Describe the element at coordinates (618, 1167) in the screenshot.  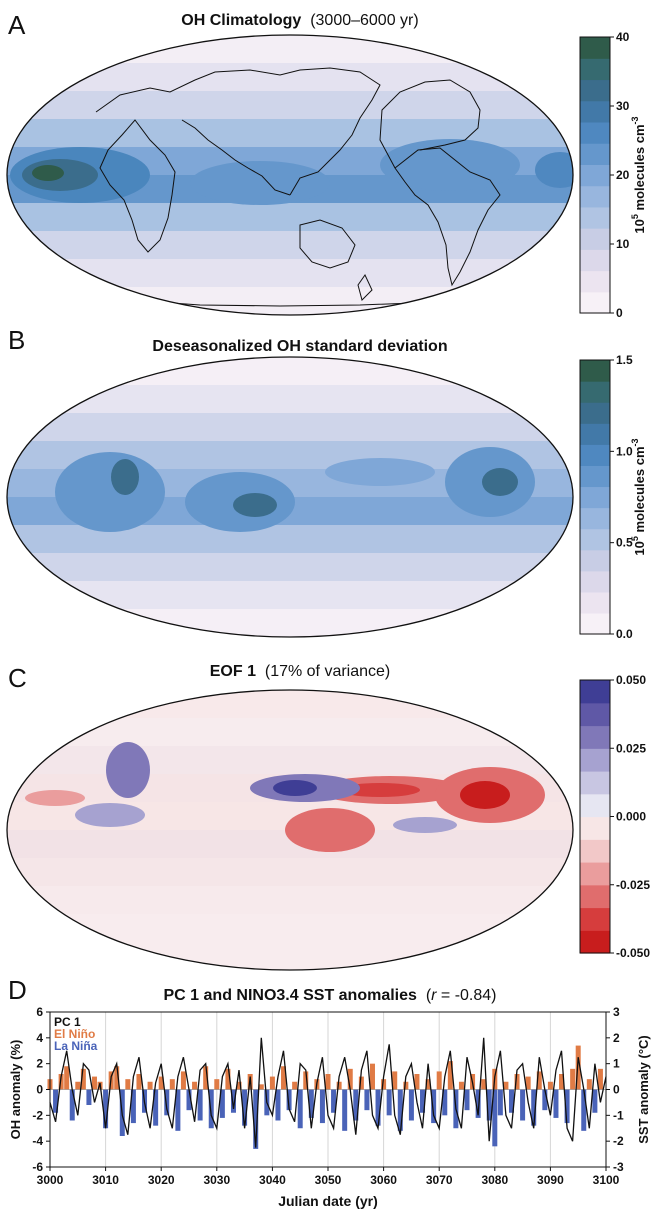
I see `y2-tick-label-6: -3` at that location.